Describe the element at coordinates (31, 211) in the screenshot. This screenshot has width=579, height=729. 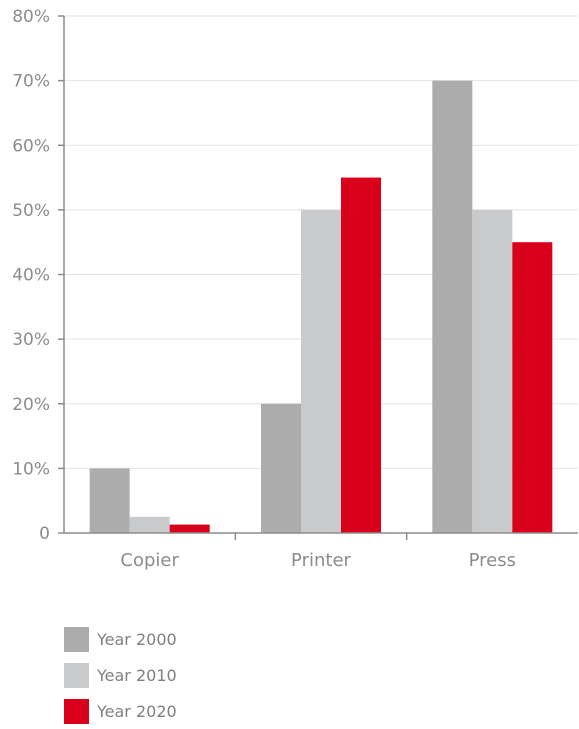
I see `y-tick-label: 50%` at that location.